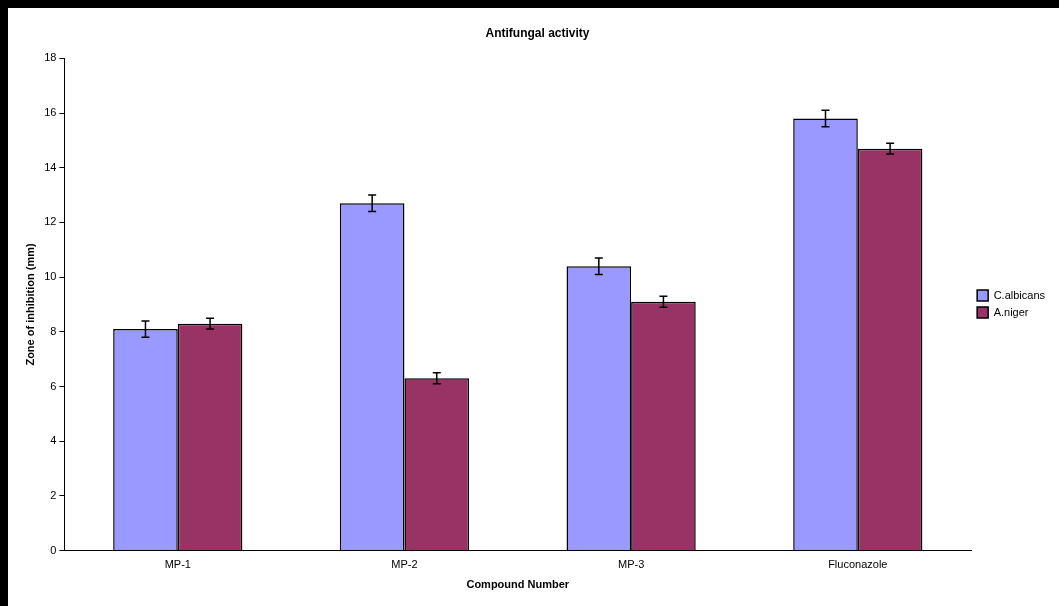 The height and width of the screenshot is (606, 1059). What do you see at coordinates (518, 584) in the screenshot?
I see `x-axis-title: Compound Number` at bounding box center [518, 584].